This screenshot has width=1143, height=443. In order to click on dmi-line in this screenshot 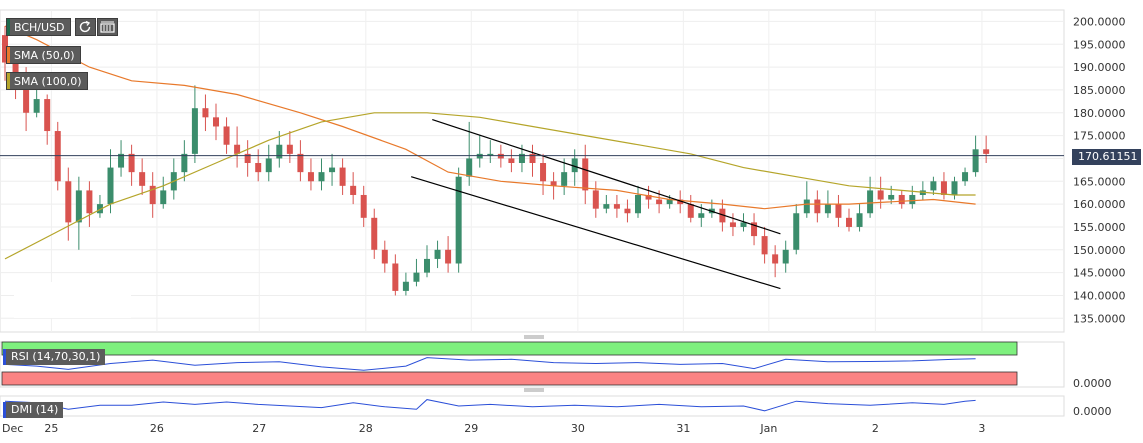, I will do `click(490, 405)`.